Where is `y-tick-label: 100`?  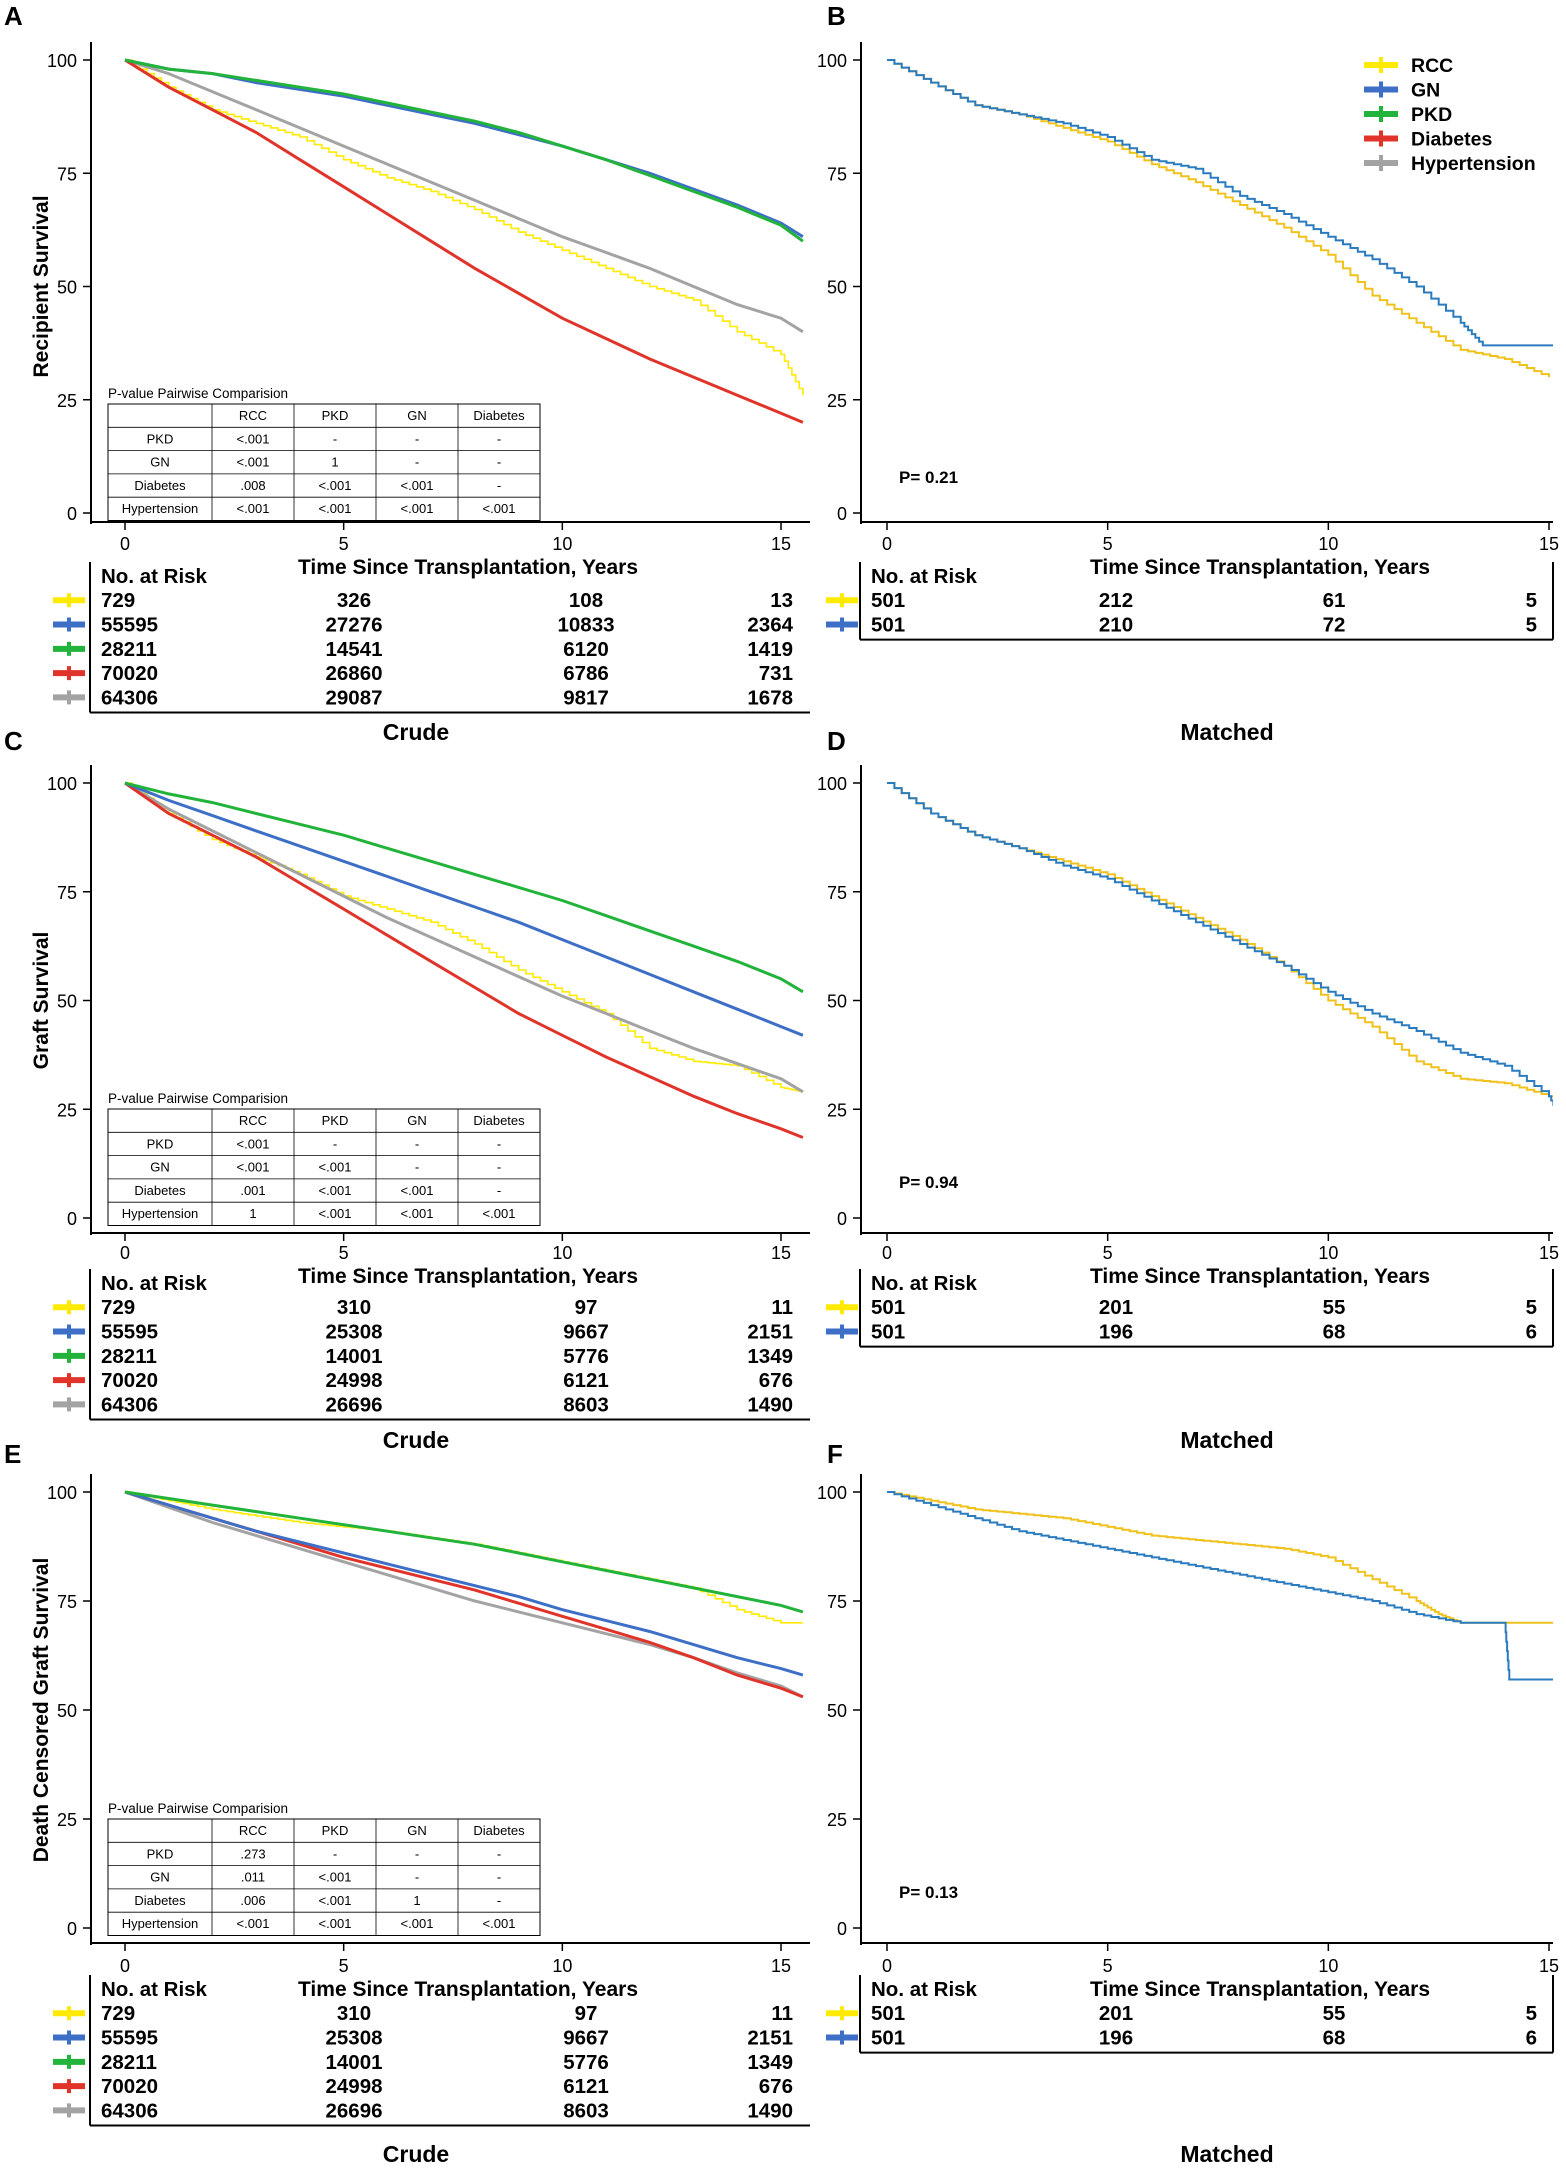 y-tick-label: 100 is located at coordinates (62, 784).